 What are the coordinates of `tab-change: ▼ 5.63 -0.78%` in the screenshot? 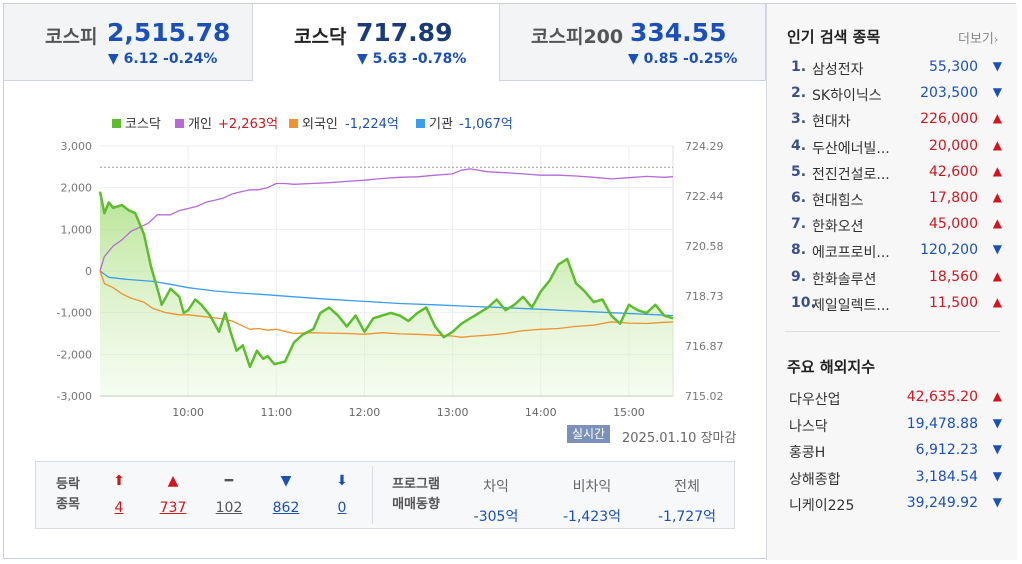 It's located at (412, 59).